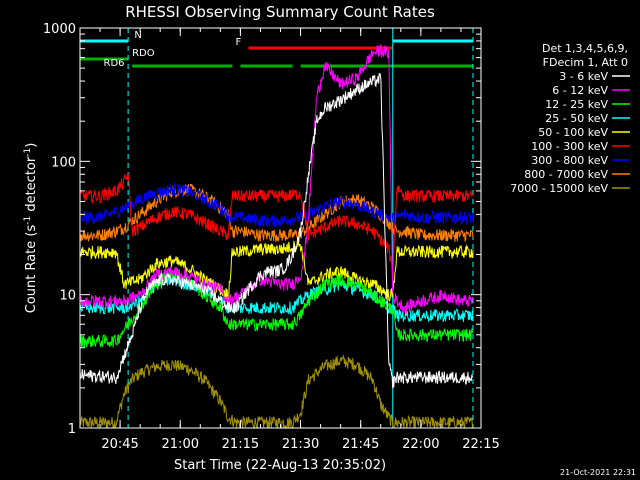 Image resolution: width=640 pixels, height=480 pixels. Describe the element at coordinates (240, 444) in the screenshot. I see `x-tick-label: 21:15` at that location.